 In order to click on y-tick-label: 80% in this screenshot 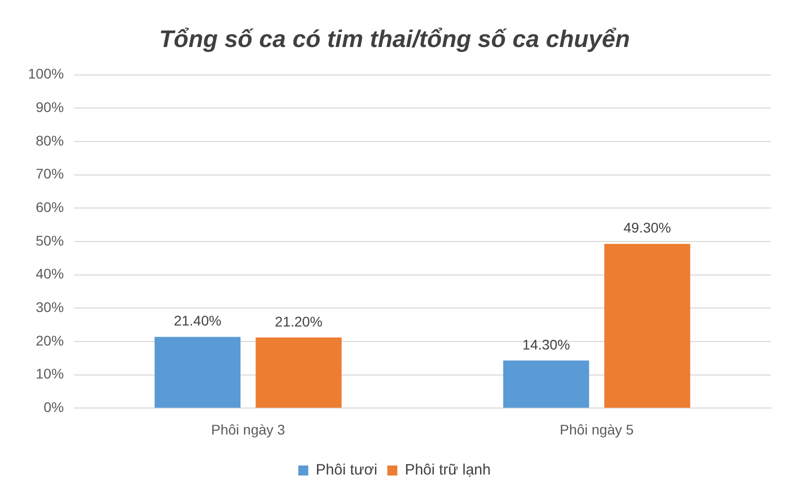, I will do `click(50, 140)`.